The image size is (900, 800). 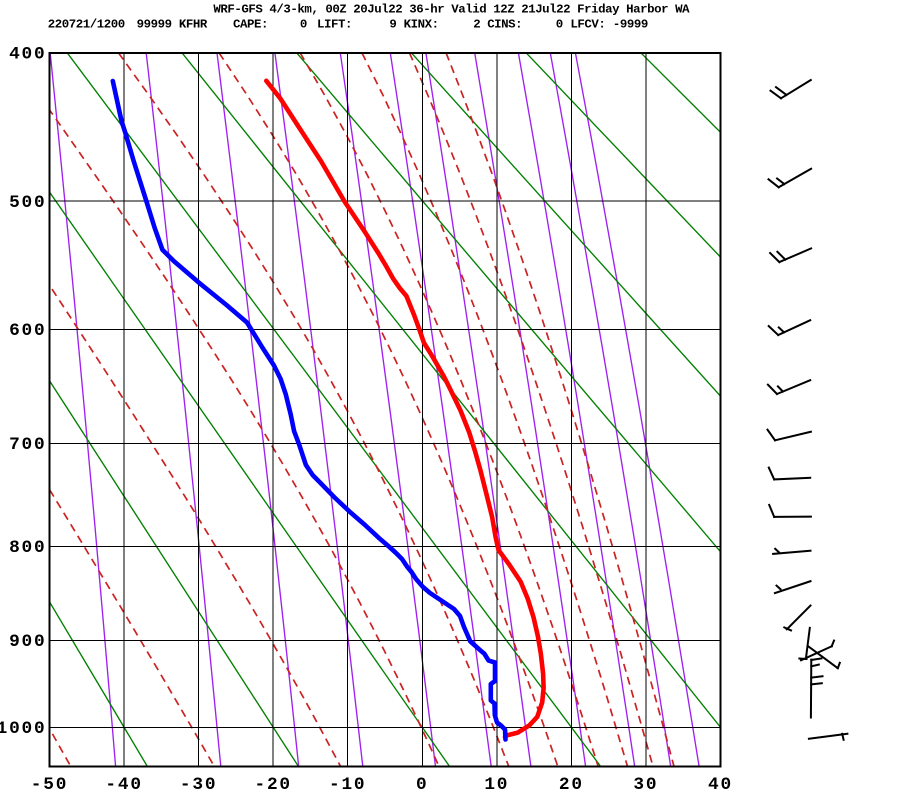 I want to click on svg-text: 2, so click(x=476, y=25).